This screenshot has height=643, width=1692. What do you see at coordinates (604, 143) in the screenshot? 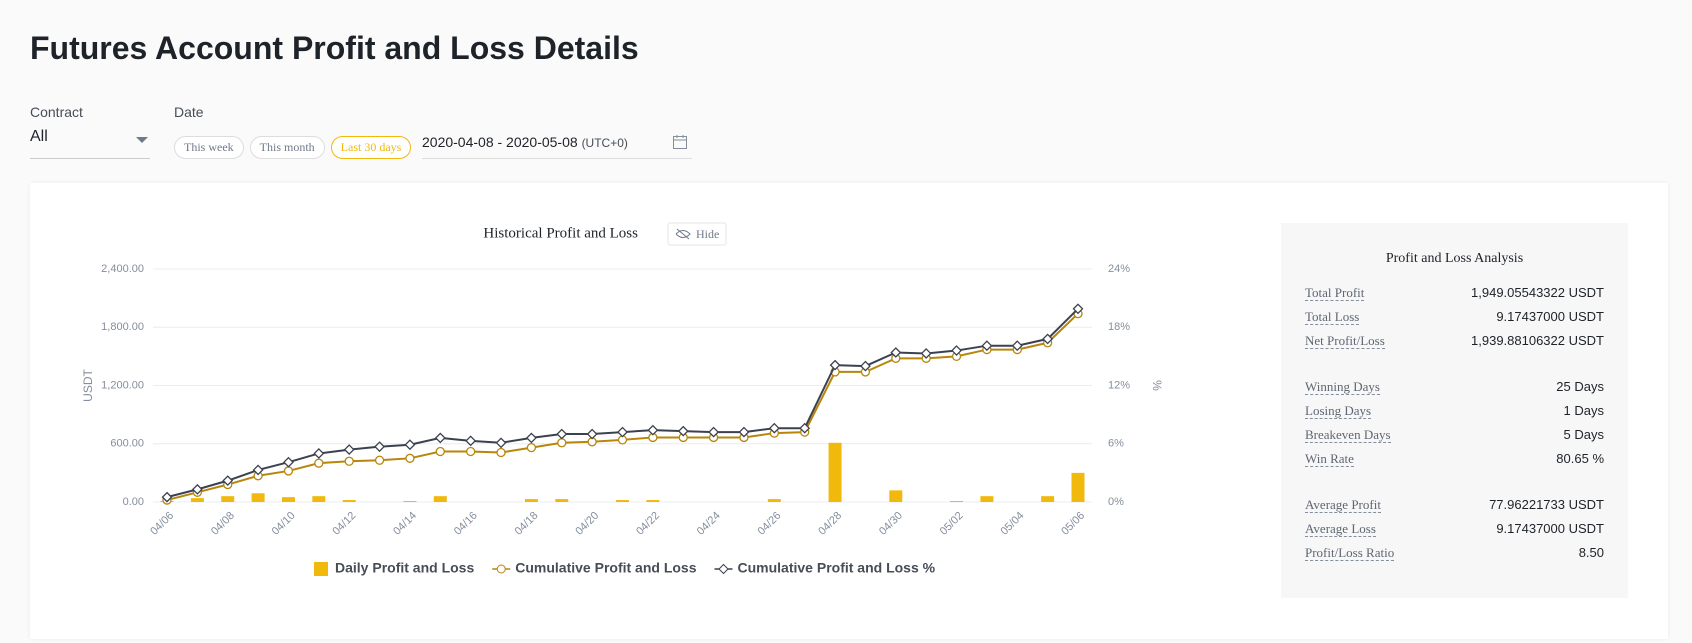
I see `timezone: (UTC+0)` at bounding box center [604, 143].